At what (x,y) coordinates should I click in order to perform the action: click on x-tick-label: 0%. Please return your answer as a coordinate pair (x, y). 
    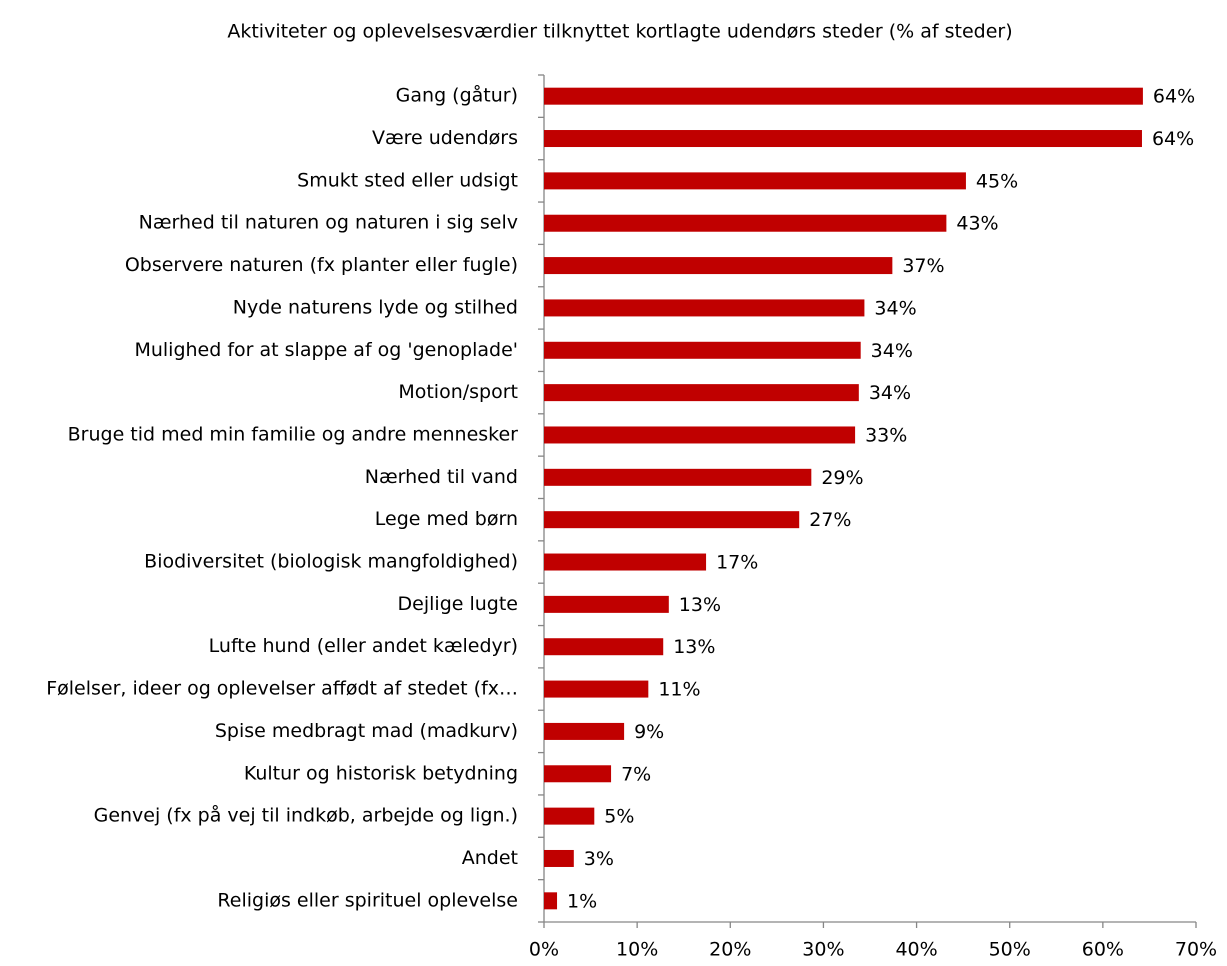
    Looking at the image, I should click on (544, 950).